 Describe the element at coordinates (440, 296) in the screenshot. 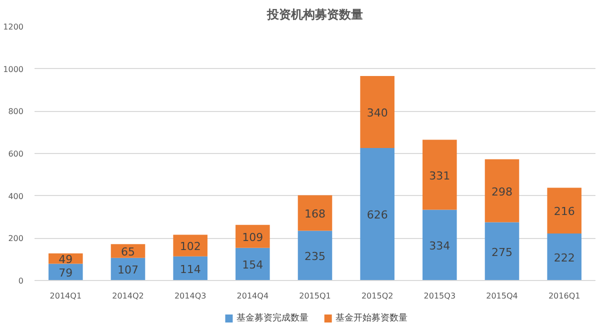

I see `x-tick-label: 2015Q3` at that location.